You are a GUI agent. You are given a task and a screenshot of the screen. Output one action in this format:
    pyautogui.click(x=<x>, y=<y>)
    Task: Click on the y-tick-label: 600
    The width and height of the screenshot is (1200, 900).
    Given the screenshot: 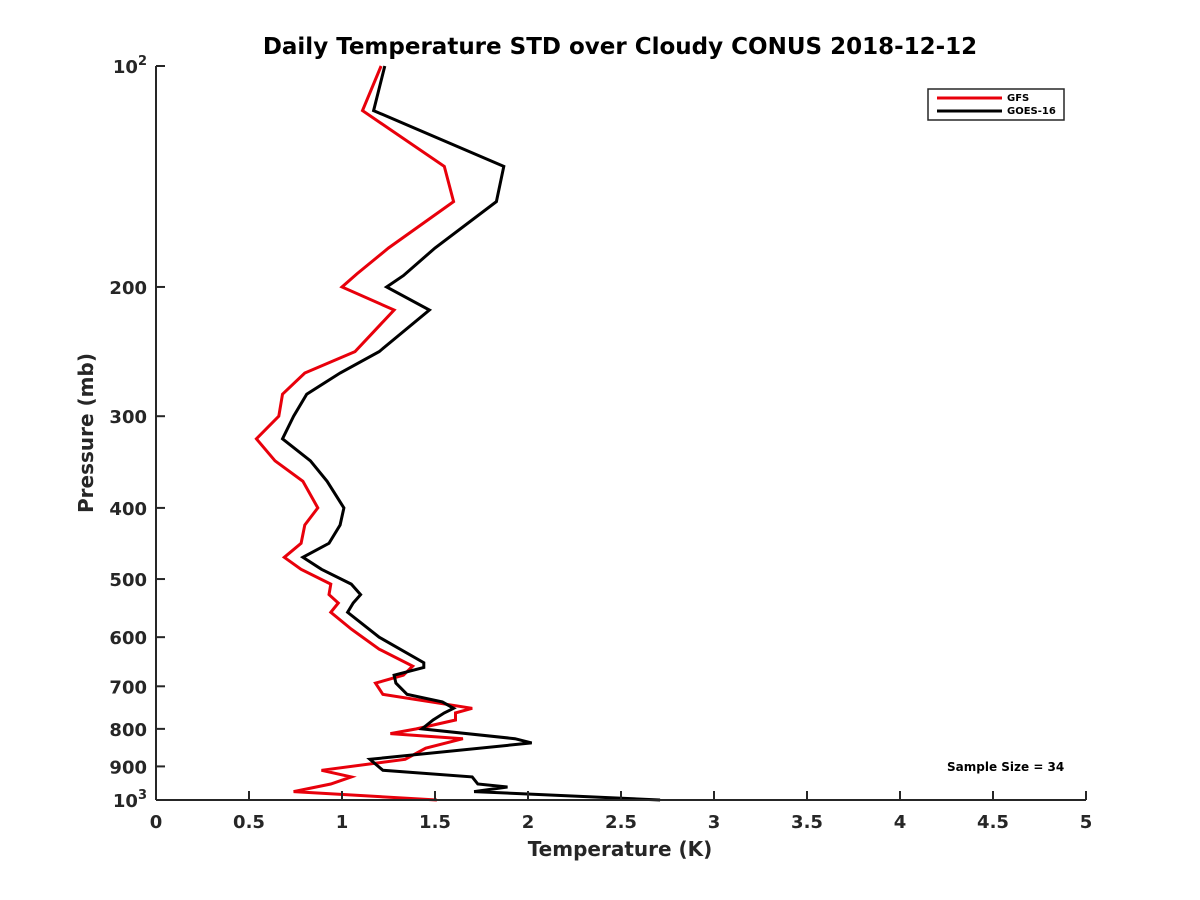 What is the action you would take?
    pyautogui.click(x=128, y=638)
    